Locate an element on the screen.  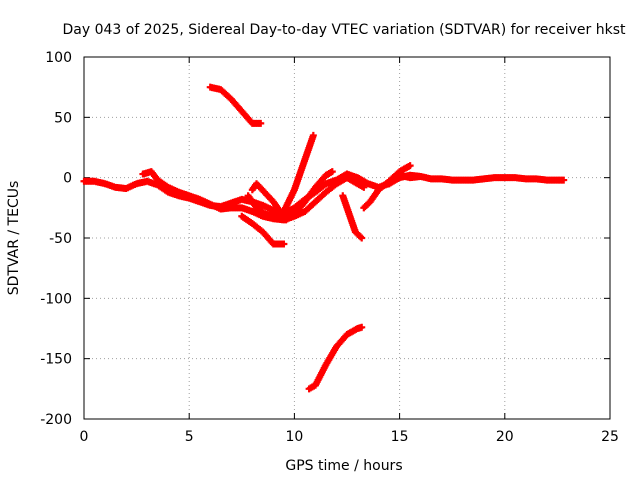
y-tick-label: -150 is located at coordinates (56, 360).